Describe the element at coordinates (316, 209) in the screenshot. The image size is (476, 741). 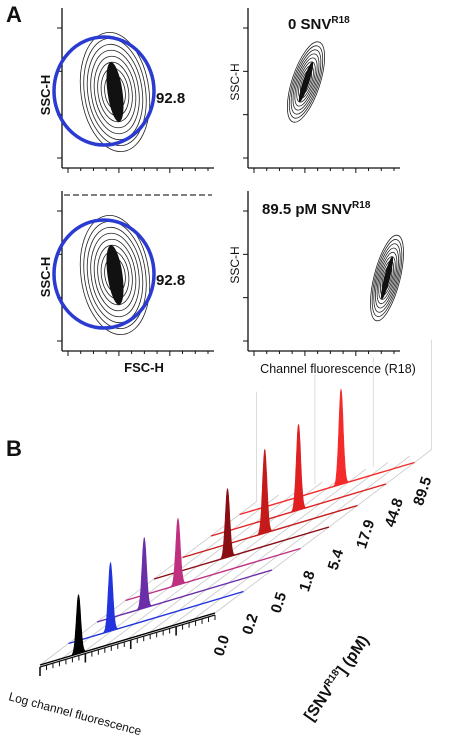
I see `plot4-condition: 89.5 pM SNVR18` at that location.